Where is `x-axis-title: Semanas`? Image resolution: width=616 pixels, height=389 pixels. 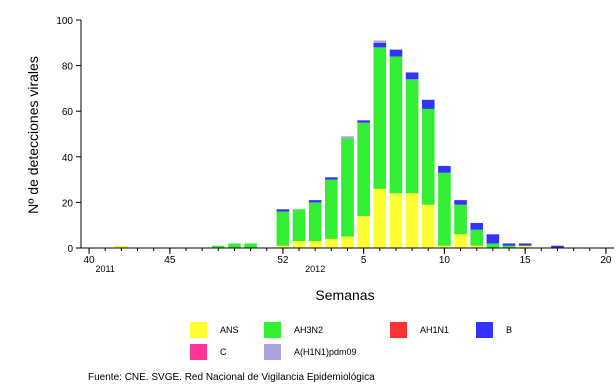
x-axis-title: Semanas is located at coordinates (344, 295).